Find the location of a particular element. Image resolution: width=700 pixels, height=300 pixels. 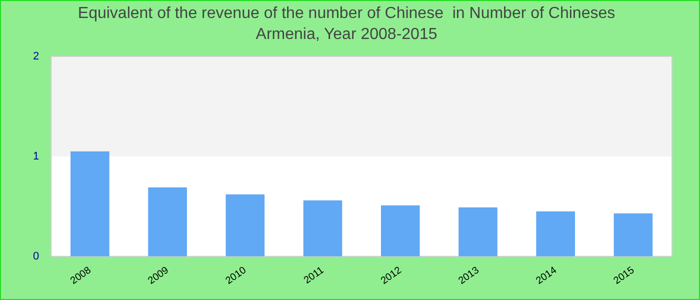

y-tick-label: 1 is located at coordinates (36, 156).